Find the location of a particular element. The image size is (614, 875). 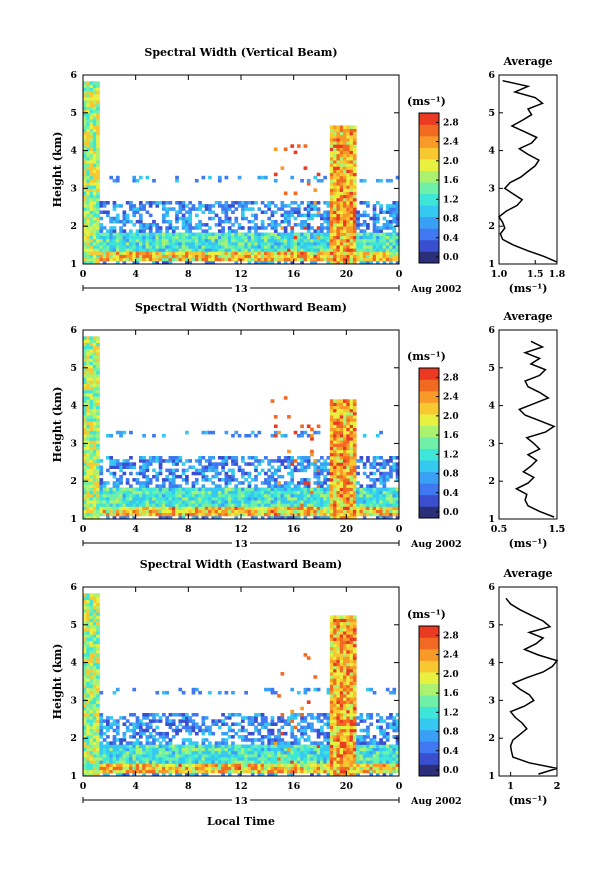

colorbar-unit: (ms⁻¹) is located at coordinates (426, 356).